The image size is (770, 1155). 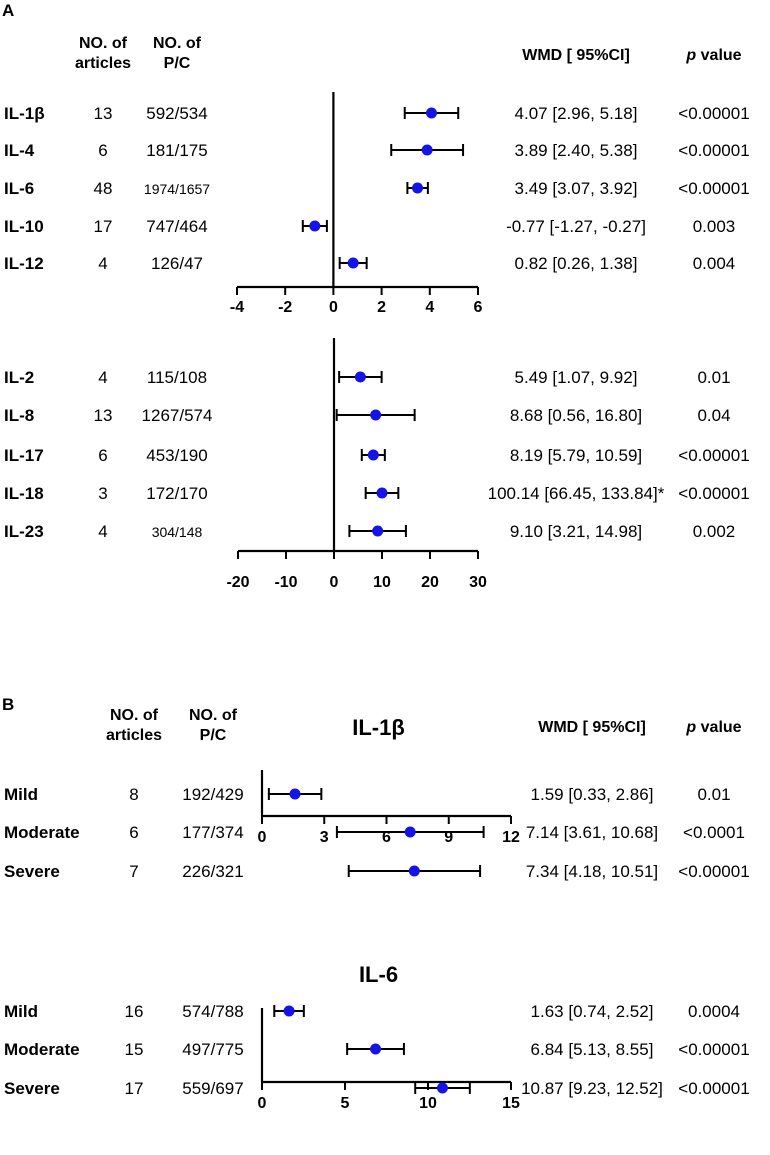 I want to click on row-pc: 304/148, so click(x=177, y=532).